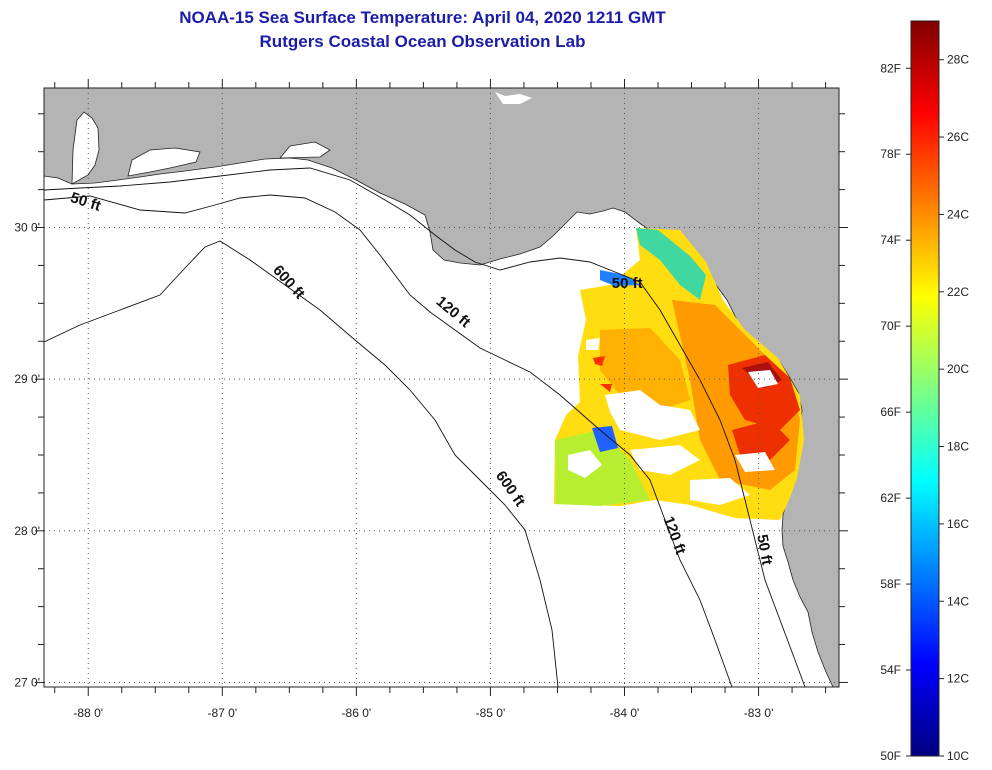 This screenshot has width=992, height=770. What do you see at coordinates (222, 713) in the screenshot?
I see `lon-tick-label: -87 0'` at bounding box center [222, 713].